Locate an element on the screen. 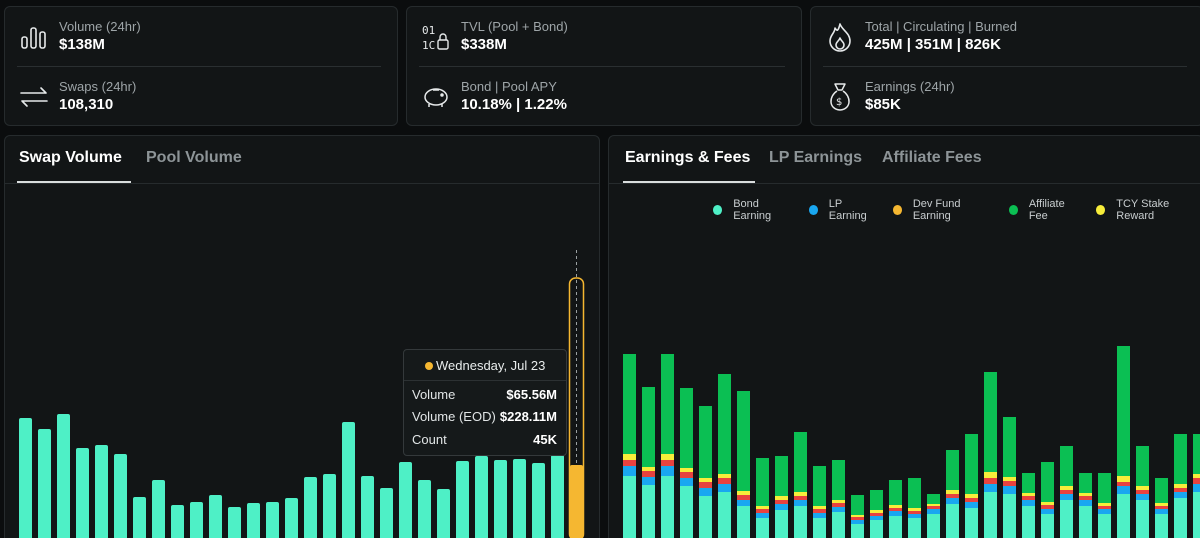 Image resolution: width=1200 pixels, height=538 pixels. legend-item-bond: Bond Earning is located at coordinates (754, 210).